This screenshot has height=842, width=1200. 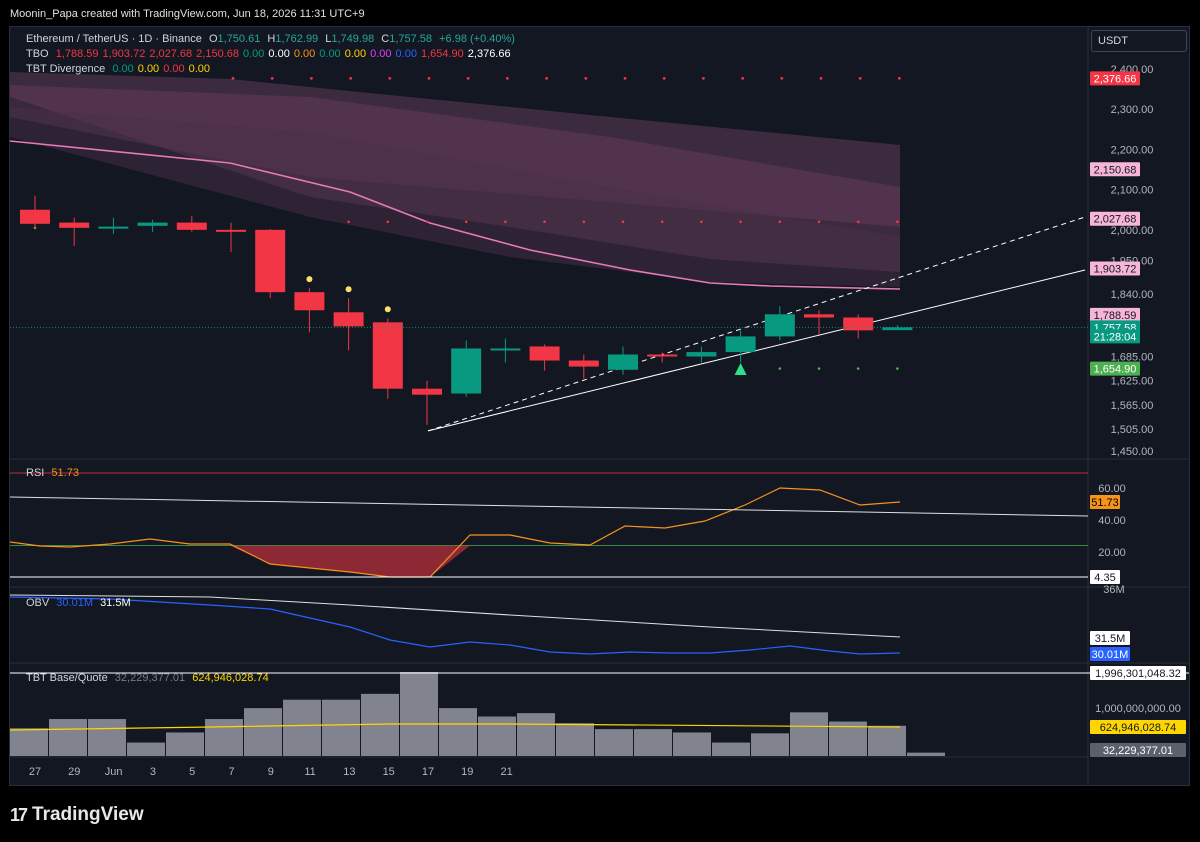 I want to click on volume-label-text: 1,996,301,048.32, so click(x=1138, y=674).